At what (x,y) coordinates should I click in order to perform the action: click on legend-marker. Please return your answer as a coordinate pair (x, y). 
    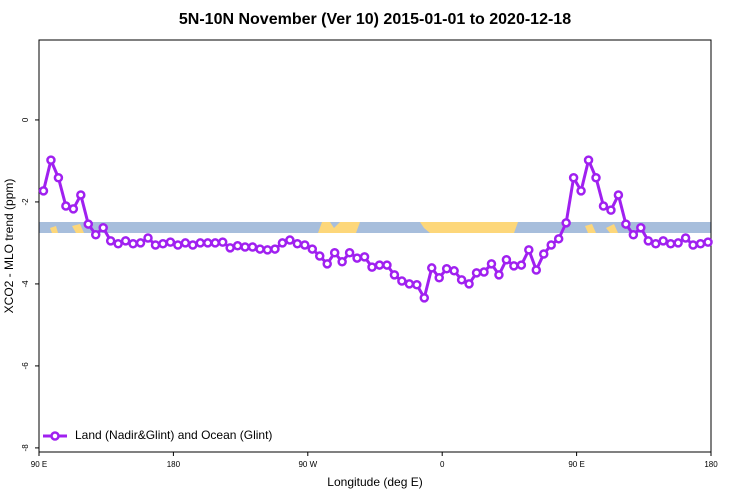
    Looking at the image, I should click on (55, 436).